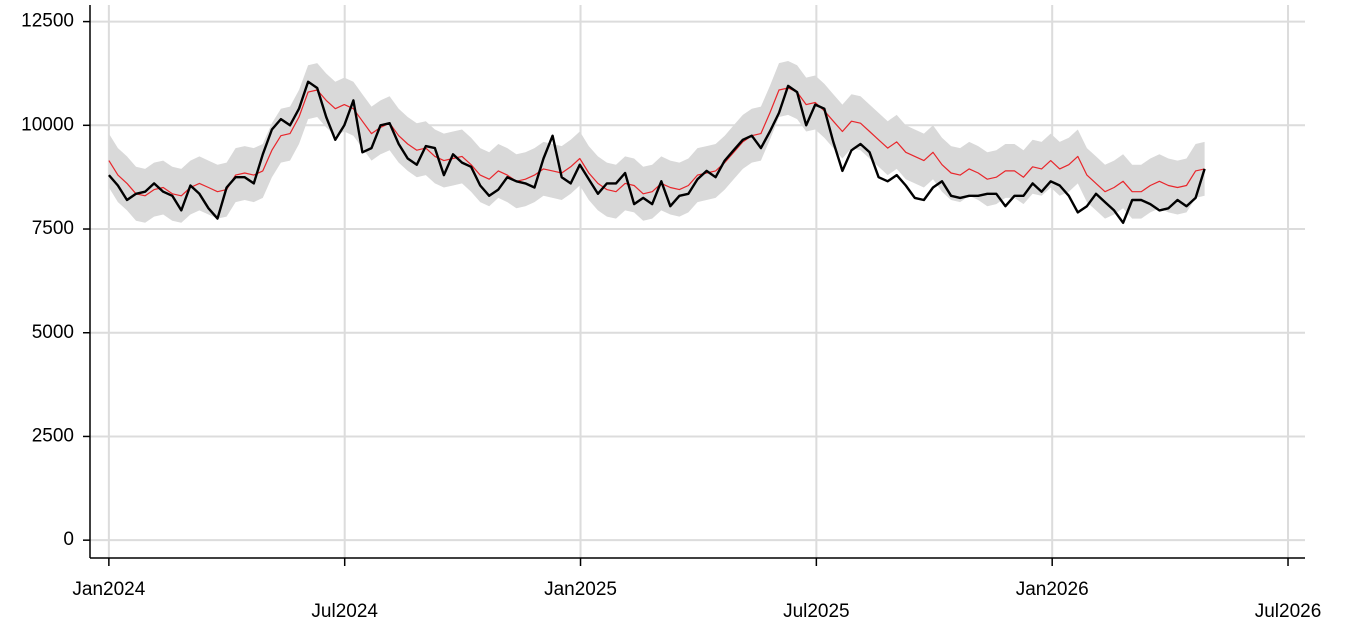 The image size is (1346, 631). Describe the element at coordinates (816, 611) in the screenshot. I see `x-tick-label: Jul2025` at that location.